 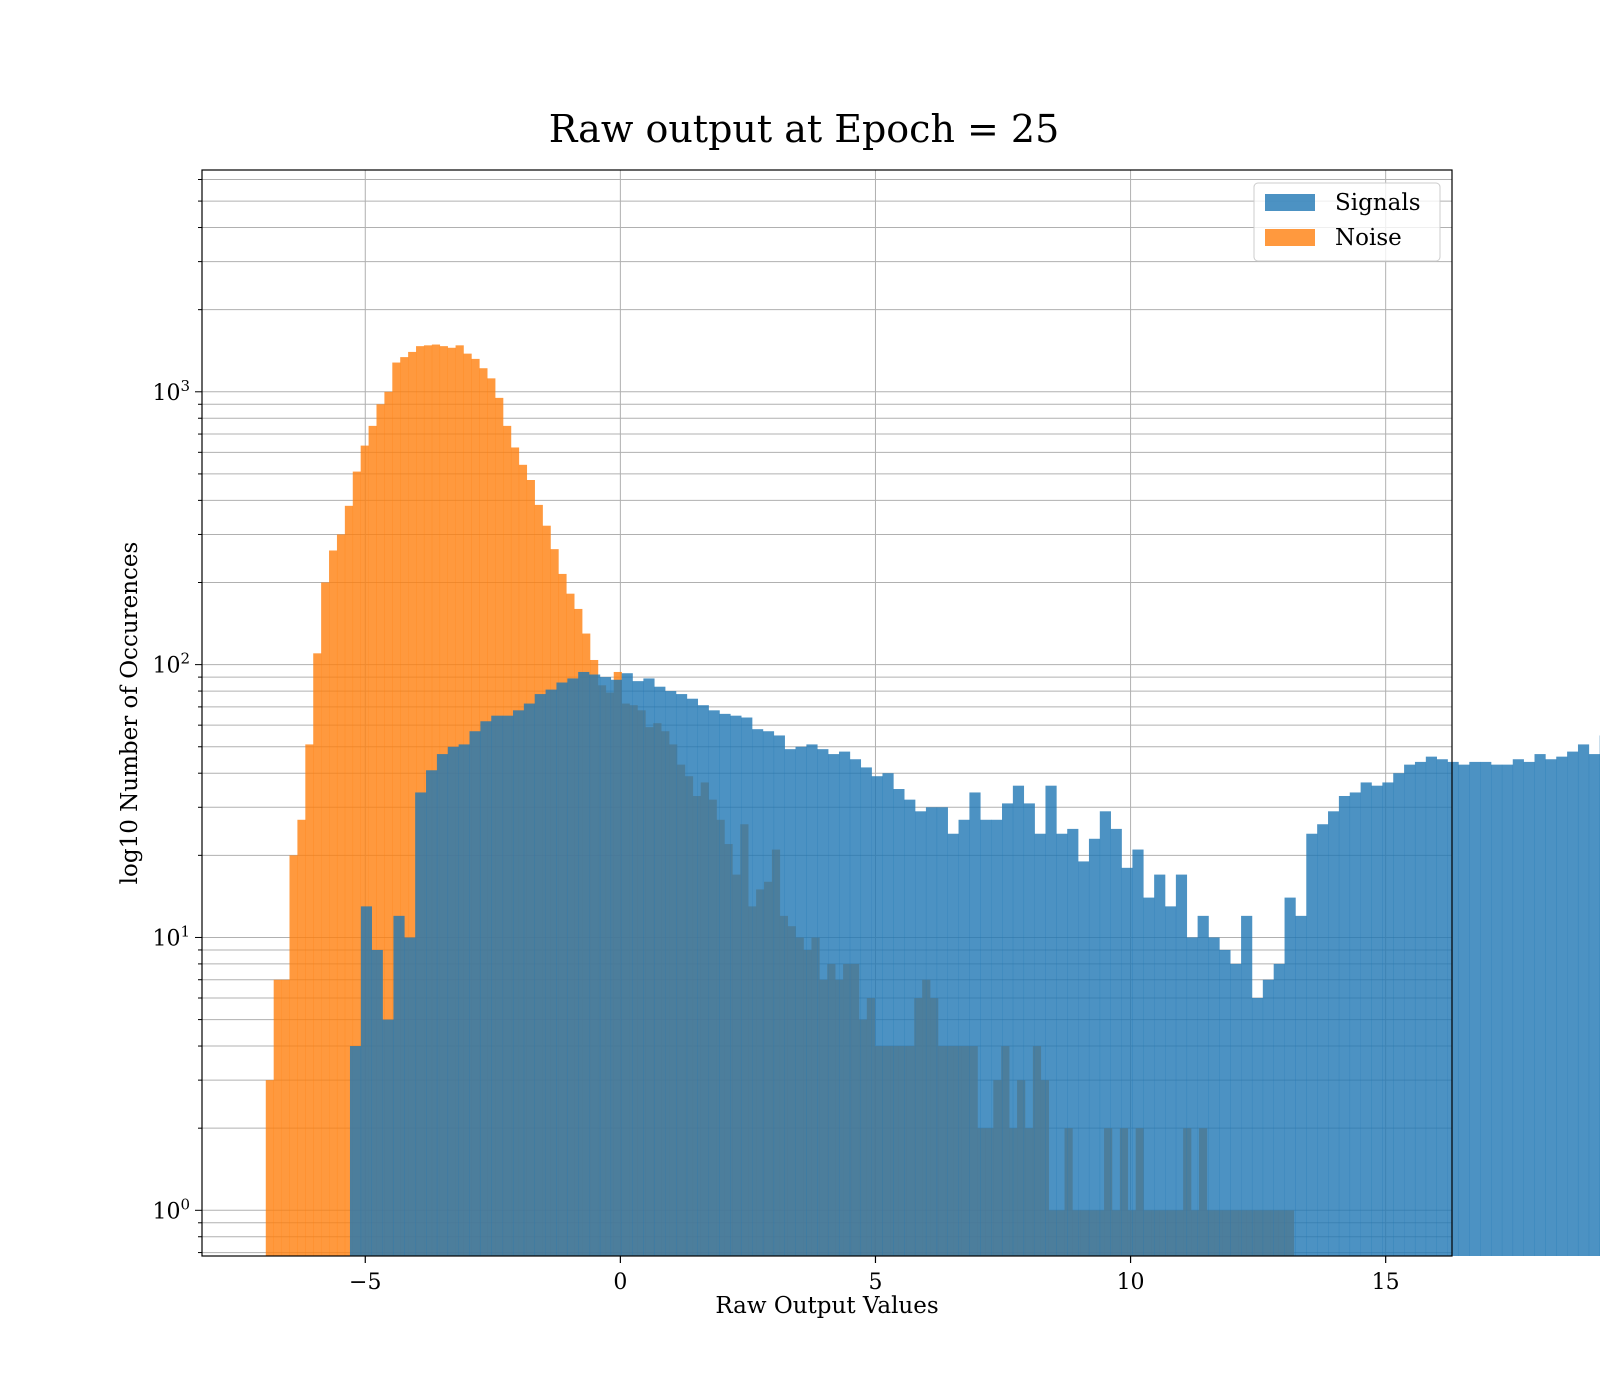 I want to click on x-tick-label: 0, so click(x=620, y=1282).